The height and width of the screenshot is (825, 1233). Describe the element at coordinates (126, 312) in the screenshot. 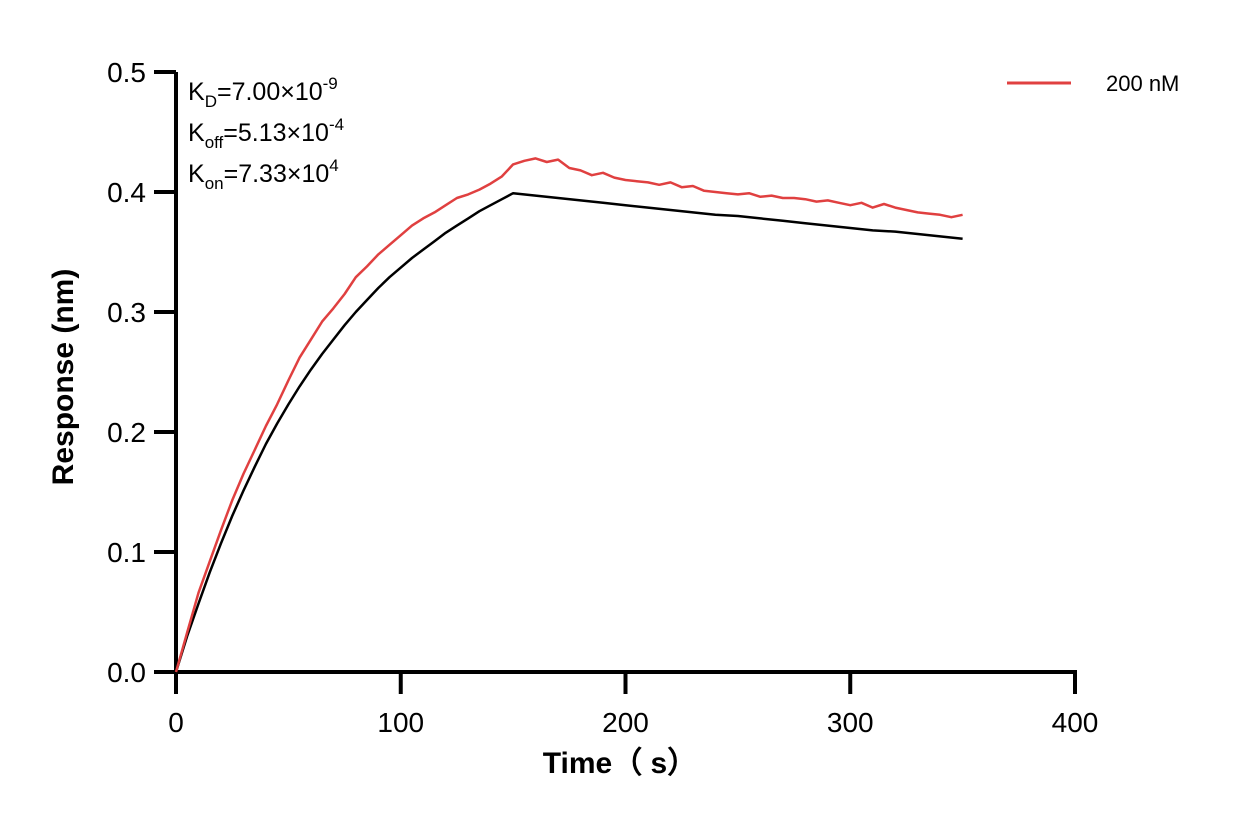

I see `y-tick-label: 0.3` at that location.